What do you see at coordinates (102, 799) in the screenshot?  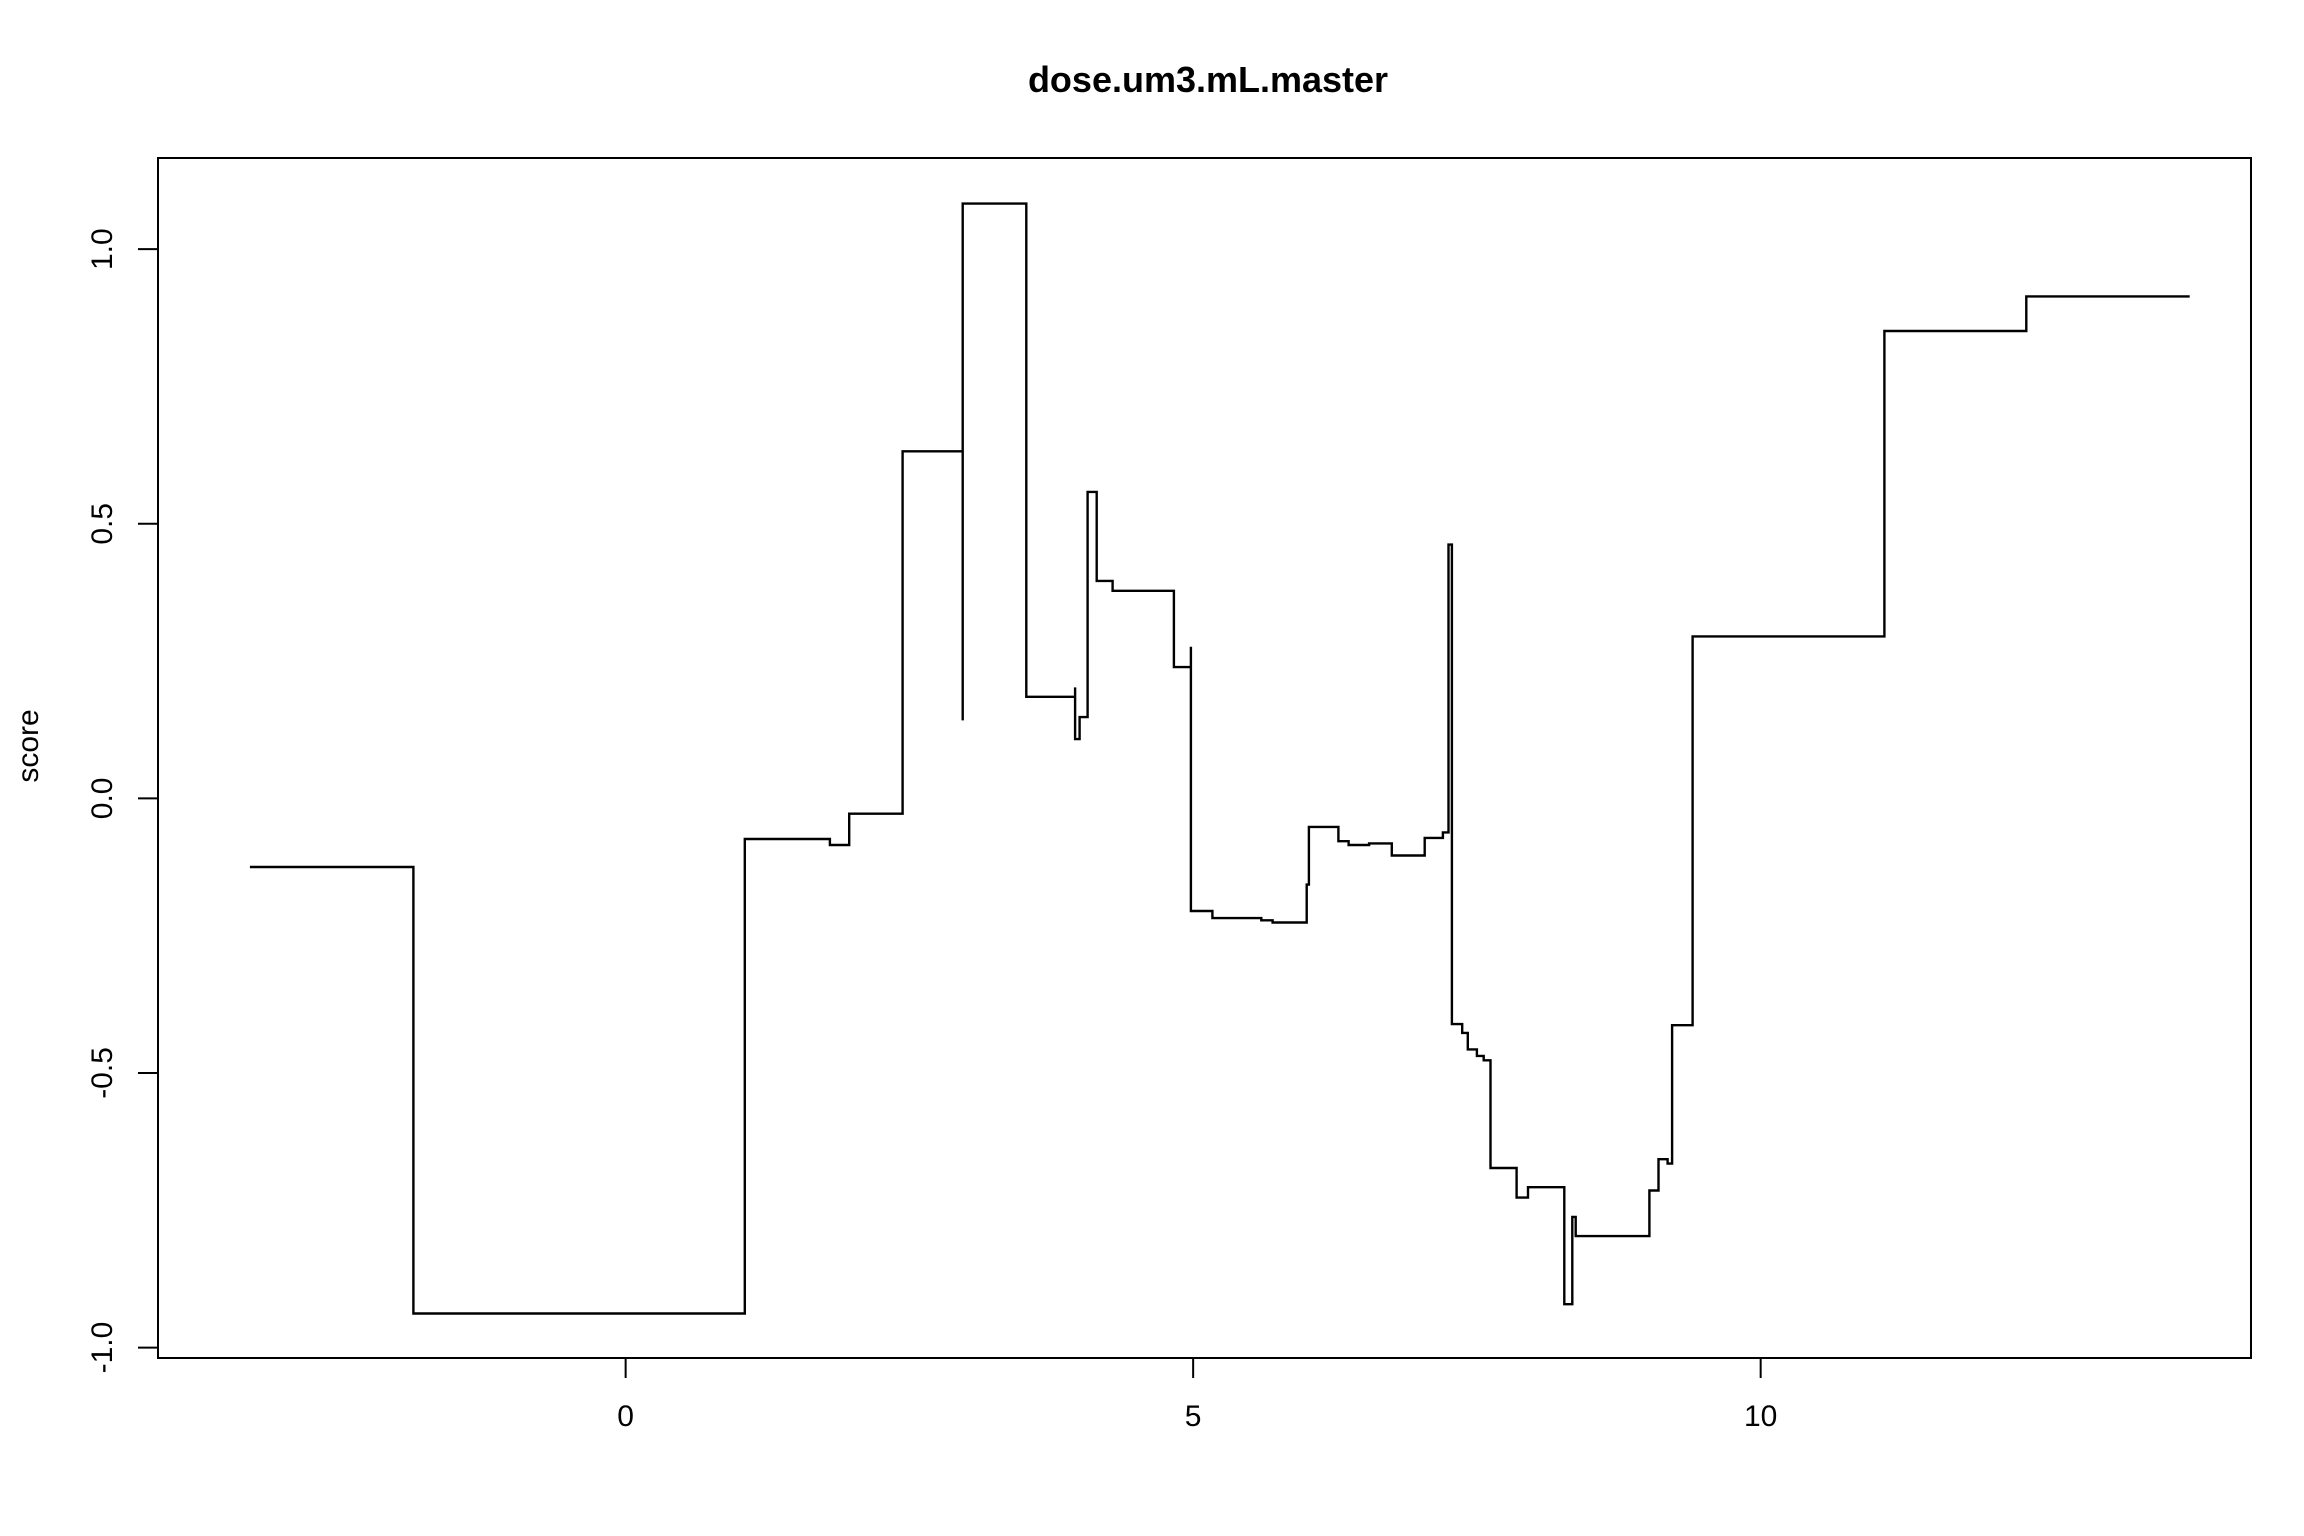 I see `y-tick-label: 0.0` at bounding box center [102, 799].